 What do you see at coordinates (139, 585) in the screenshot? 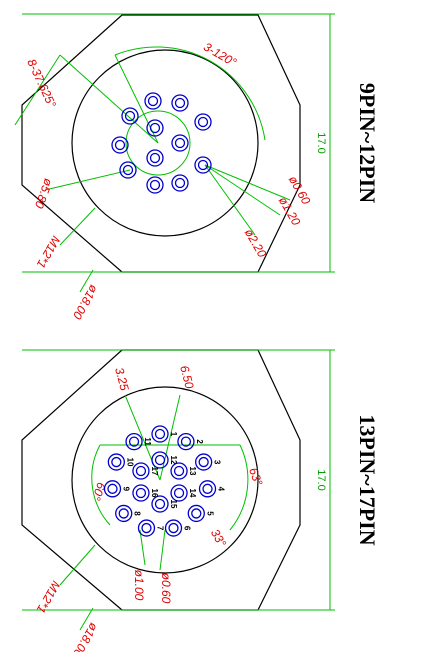
I see `dim-label: ø1.00` at bounding box center [139, 585].